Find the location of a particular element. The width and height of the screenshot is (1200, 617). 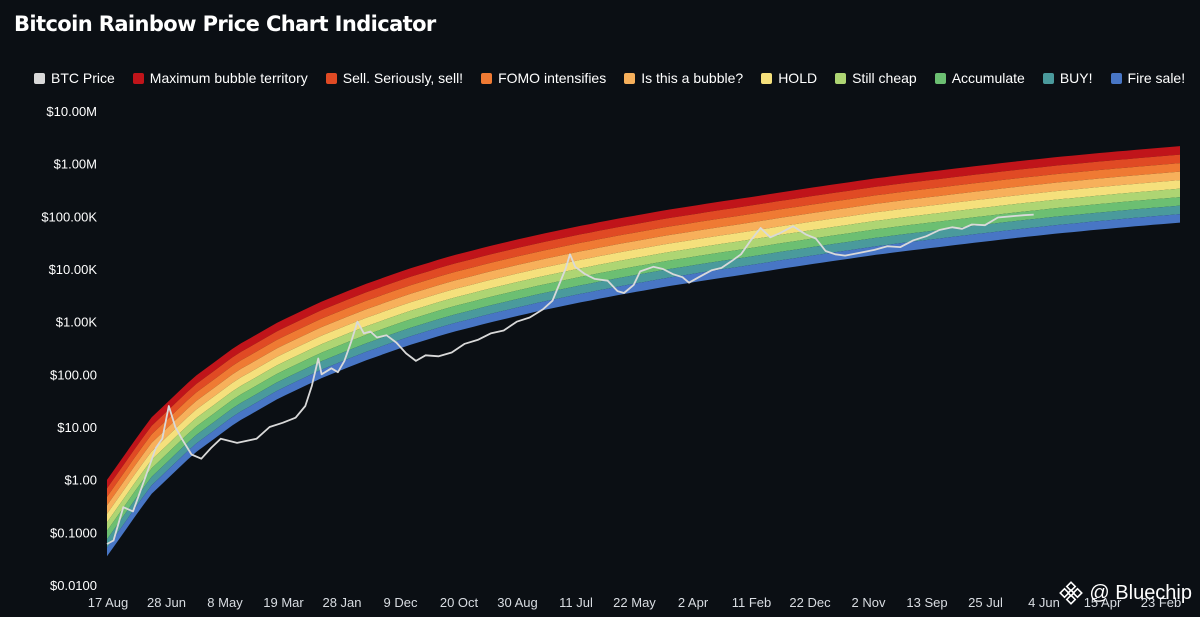

x-tick-label: 4 Jun is located at coordinates (1044, 602).